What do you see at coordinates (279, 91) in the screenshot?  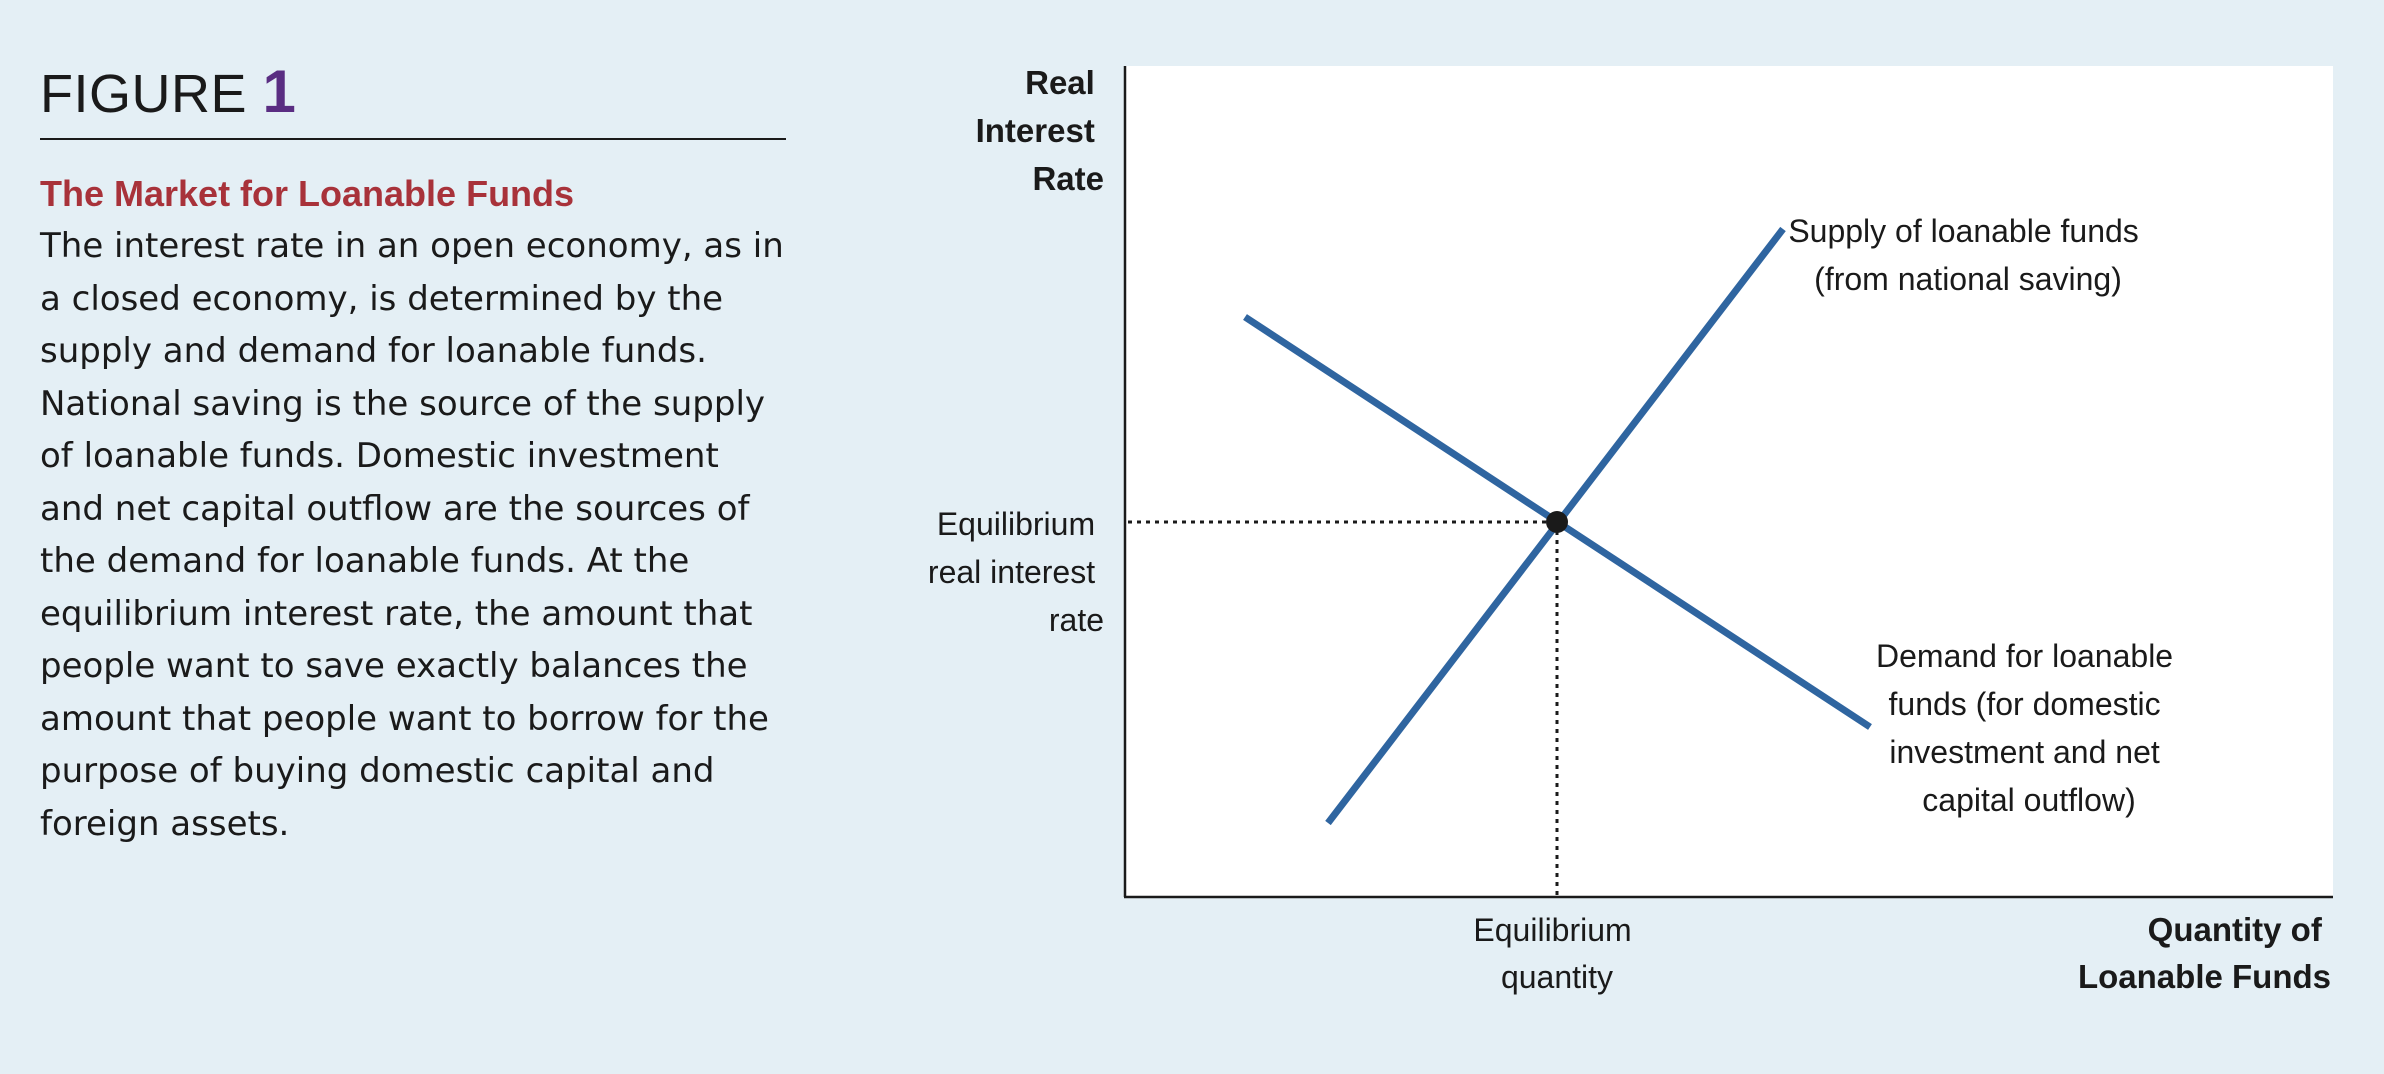 I see `figure-number: 1` at bounding box center [279, 91].